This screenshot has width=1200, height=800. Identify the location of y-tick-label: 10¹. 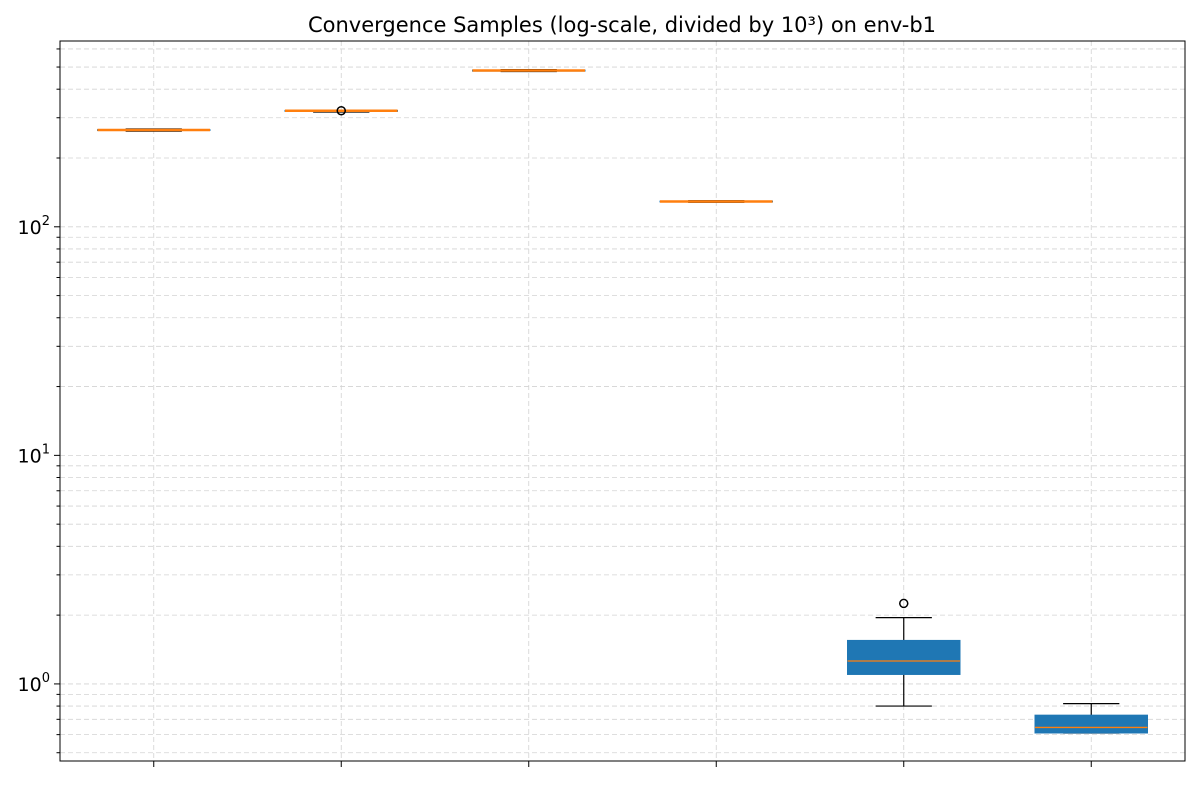
(34, 454).